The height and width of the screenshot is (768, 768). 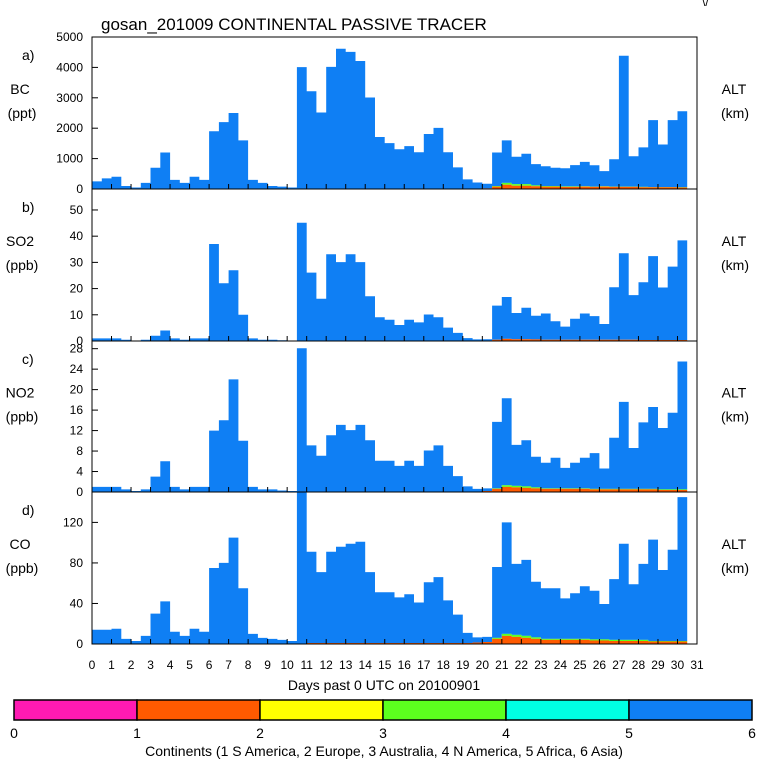 What do you see at coordinates (752, 733) in the screenshot?
I see `colorbar-tick-label: 6` at bounding box center [752, 733].